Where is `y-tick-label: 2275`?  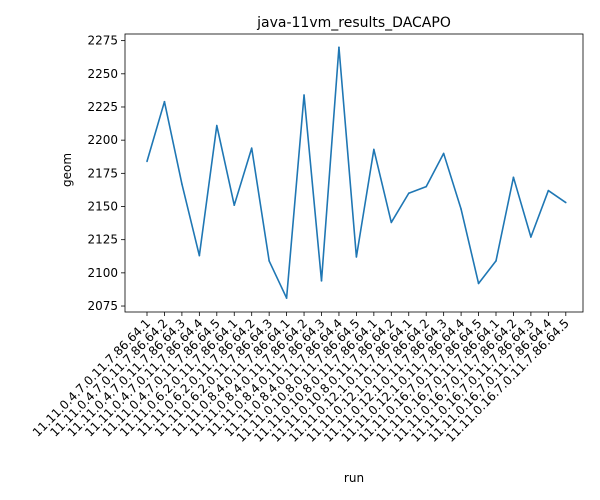 y-tick-label: 2275 is located at coordinates (102, 41).